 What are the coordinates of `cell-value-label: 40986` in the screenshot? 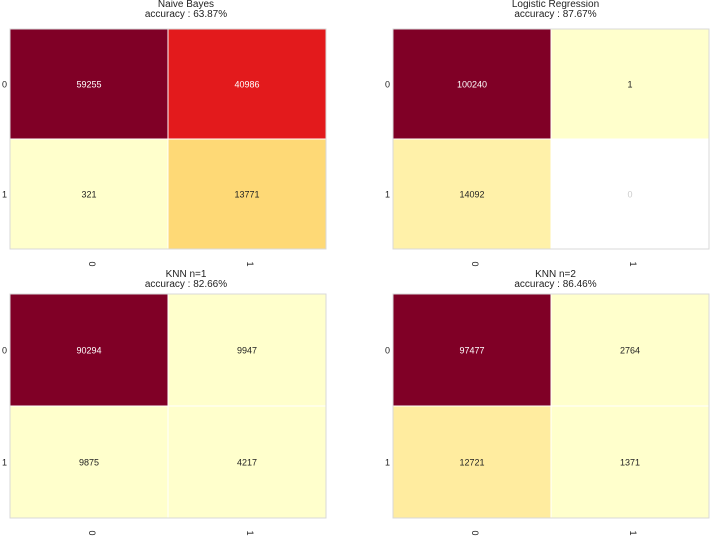 It's located at (246, 85).